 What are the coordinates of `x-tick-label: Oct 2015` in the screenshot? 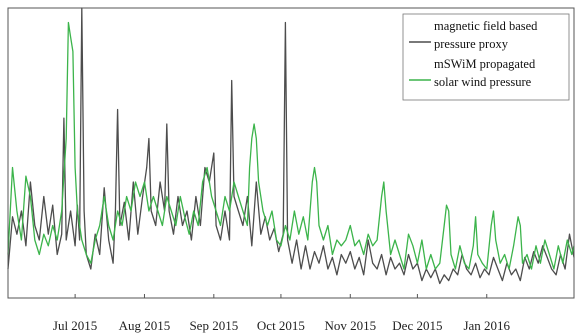 It's located at (281, 325).